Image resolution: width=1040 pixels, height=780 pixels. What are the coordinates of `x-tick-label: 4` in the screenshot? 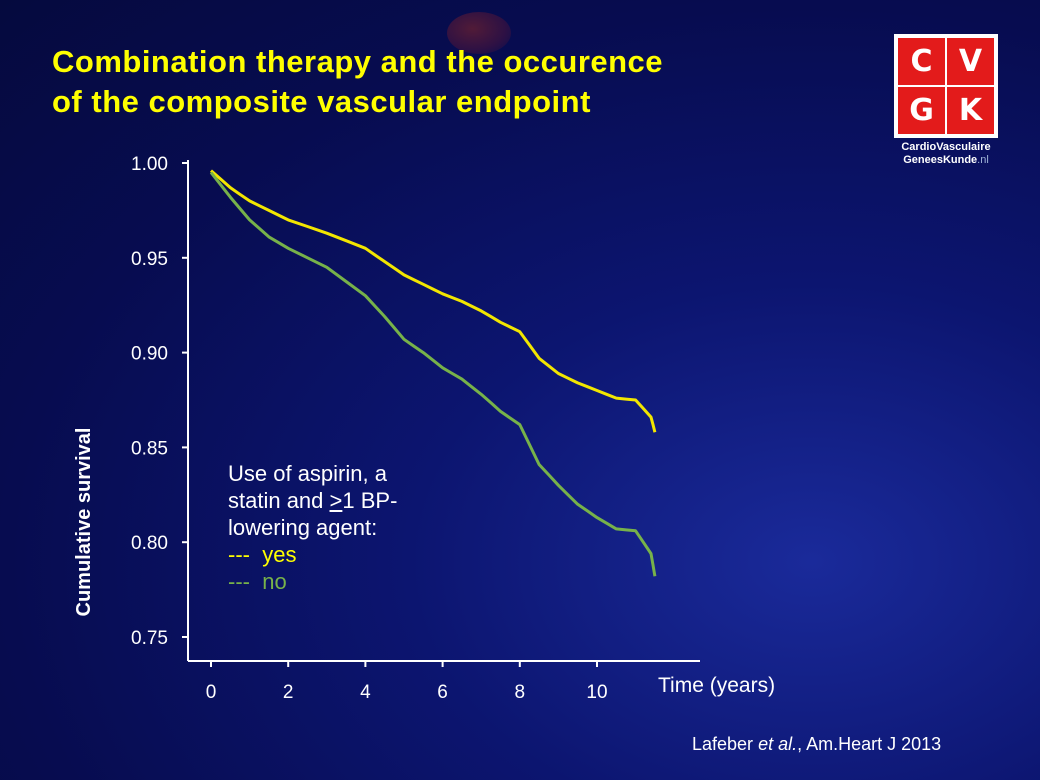 It's located at (365, 692).